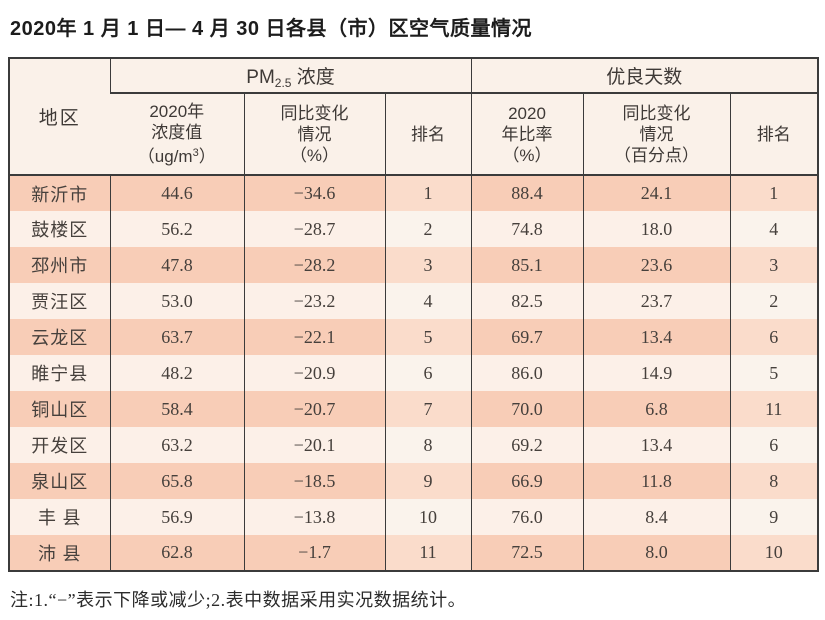 The width and height of the screenshot is (825, 620). What do you see at coordinates (656, 155) in the screenshot?
I see `good-change-line3: （百分点）` at bounding box center [656, 155].